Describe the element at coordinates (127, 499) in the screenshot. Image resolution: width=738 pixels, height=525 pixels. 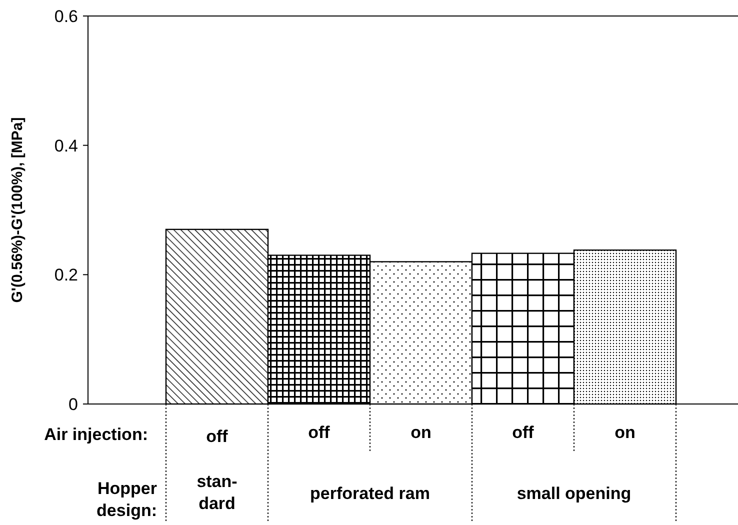
I see `text: Hopper design:` at that location.